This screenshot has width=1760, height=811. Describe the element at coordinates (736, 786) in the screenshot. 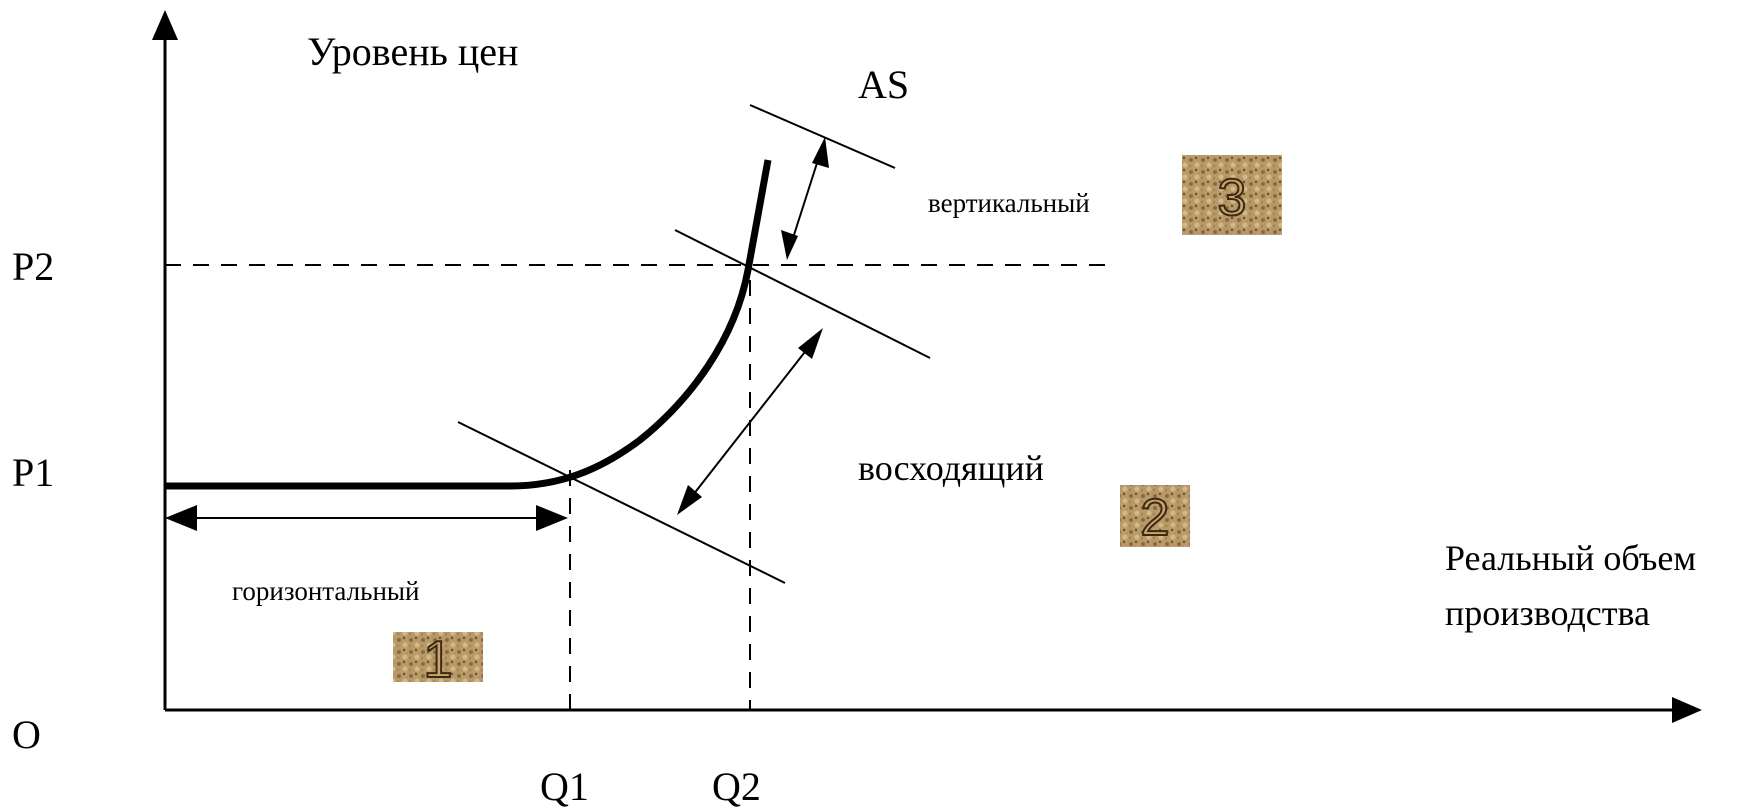

I see `q2-label: Q2` at that location.